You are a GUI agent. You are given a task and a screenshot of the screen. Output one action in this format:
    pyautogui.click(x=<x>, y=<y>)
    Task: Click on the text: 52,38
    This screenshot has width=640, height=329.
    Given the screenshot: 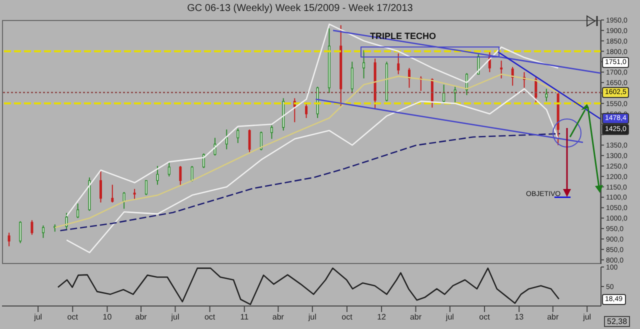 What is the action you would take?
    pyautogui.click(x=617, y=321)
    